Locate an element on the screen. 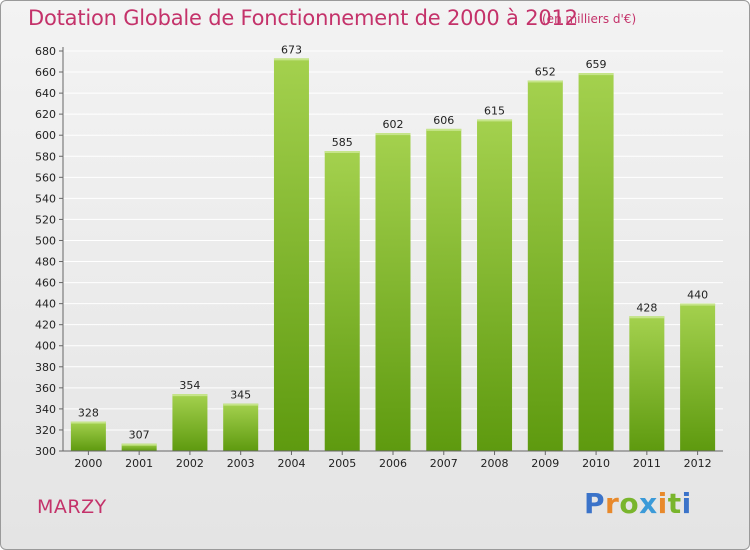  y-tick-label: 640 is located at coordinates (45, 93).